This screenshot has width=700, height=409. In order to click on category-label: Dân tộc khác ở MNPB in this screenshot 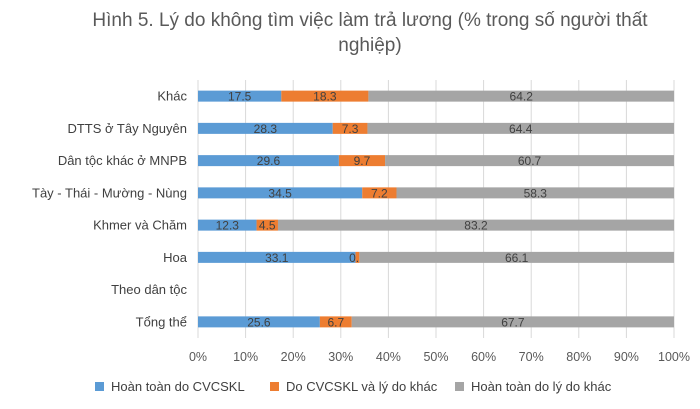, I will do `click(122, 160)`.